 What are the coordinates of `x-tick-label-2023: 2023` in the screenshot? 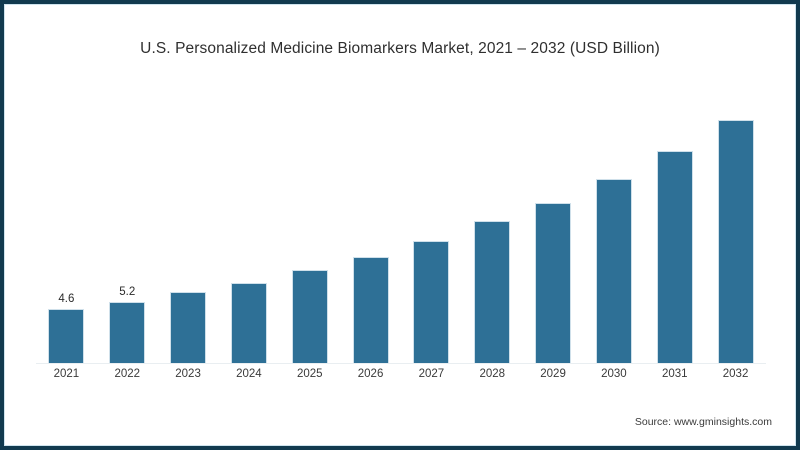 It's located at (188, 374).